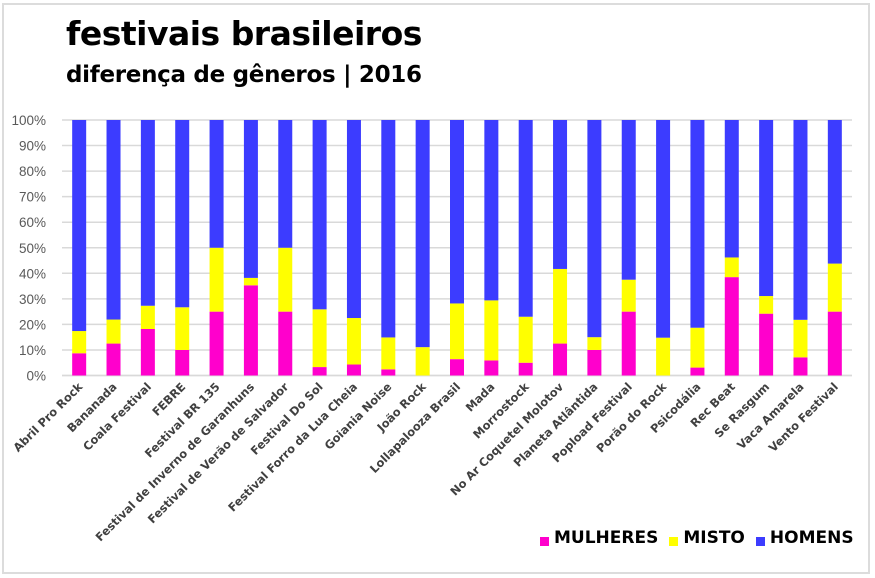 Image resolution: width=875 pixels, height=578 pixels. I want to click on legend: MULHERES MISTO HOMENS, so click(702, 538).